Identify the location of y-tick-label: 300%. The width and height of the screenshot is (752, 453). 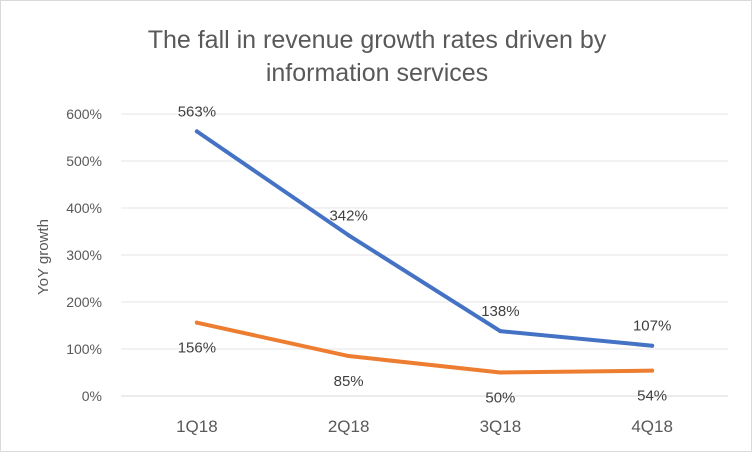
(84, 255).